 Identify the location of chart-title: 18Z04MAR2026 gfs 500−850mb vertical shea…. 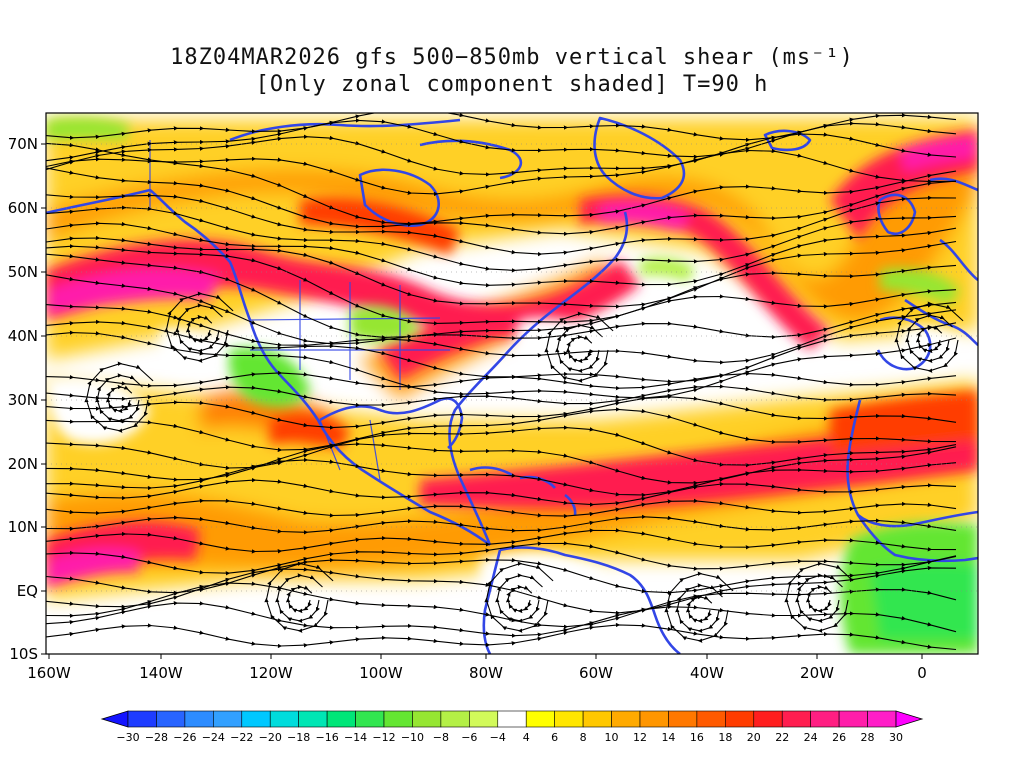
(512, 71).